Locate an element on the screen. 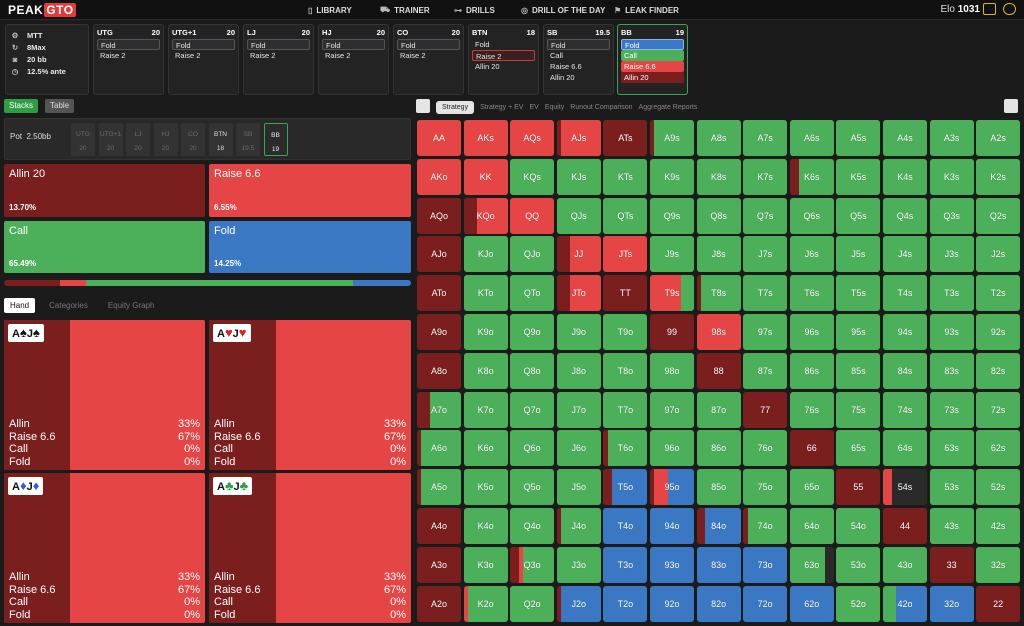 The image size is (1024, 626). hand-cell-A2o: A2o is located at coordinates (439, 603).